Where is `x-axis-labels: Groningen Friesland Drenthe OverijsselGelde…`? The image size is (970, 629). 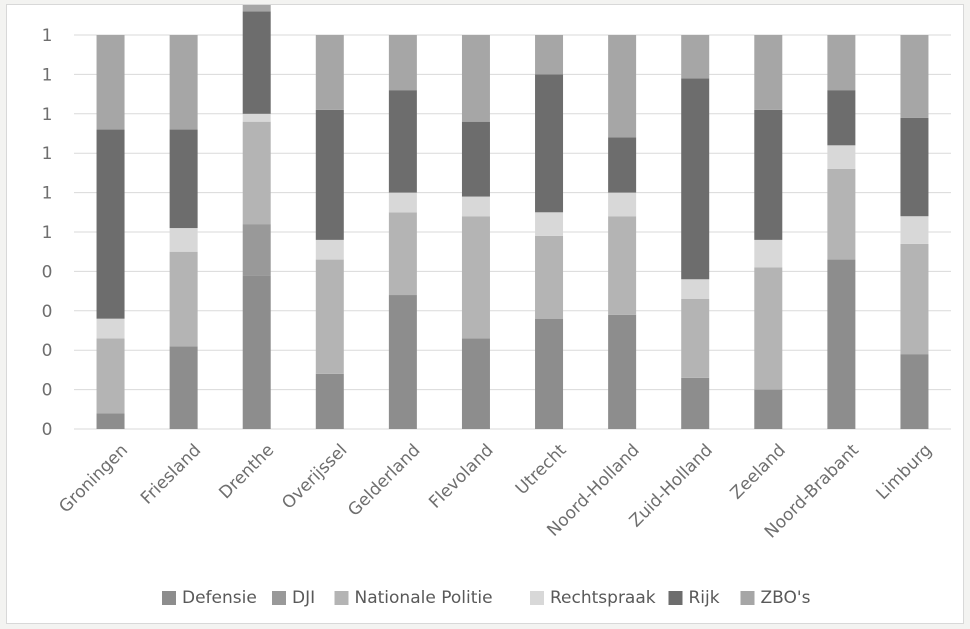
x-axis-labels: Groningen Friesland Drenthe OverijsselGelde… is located at coordinates (495, 491).